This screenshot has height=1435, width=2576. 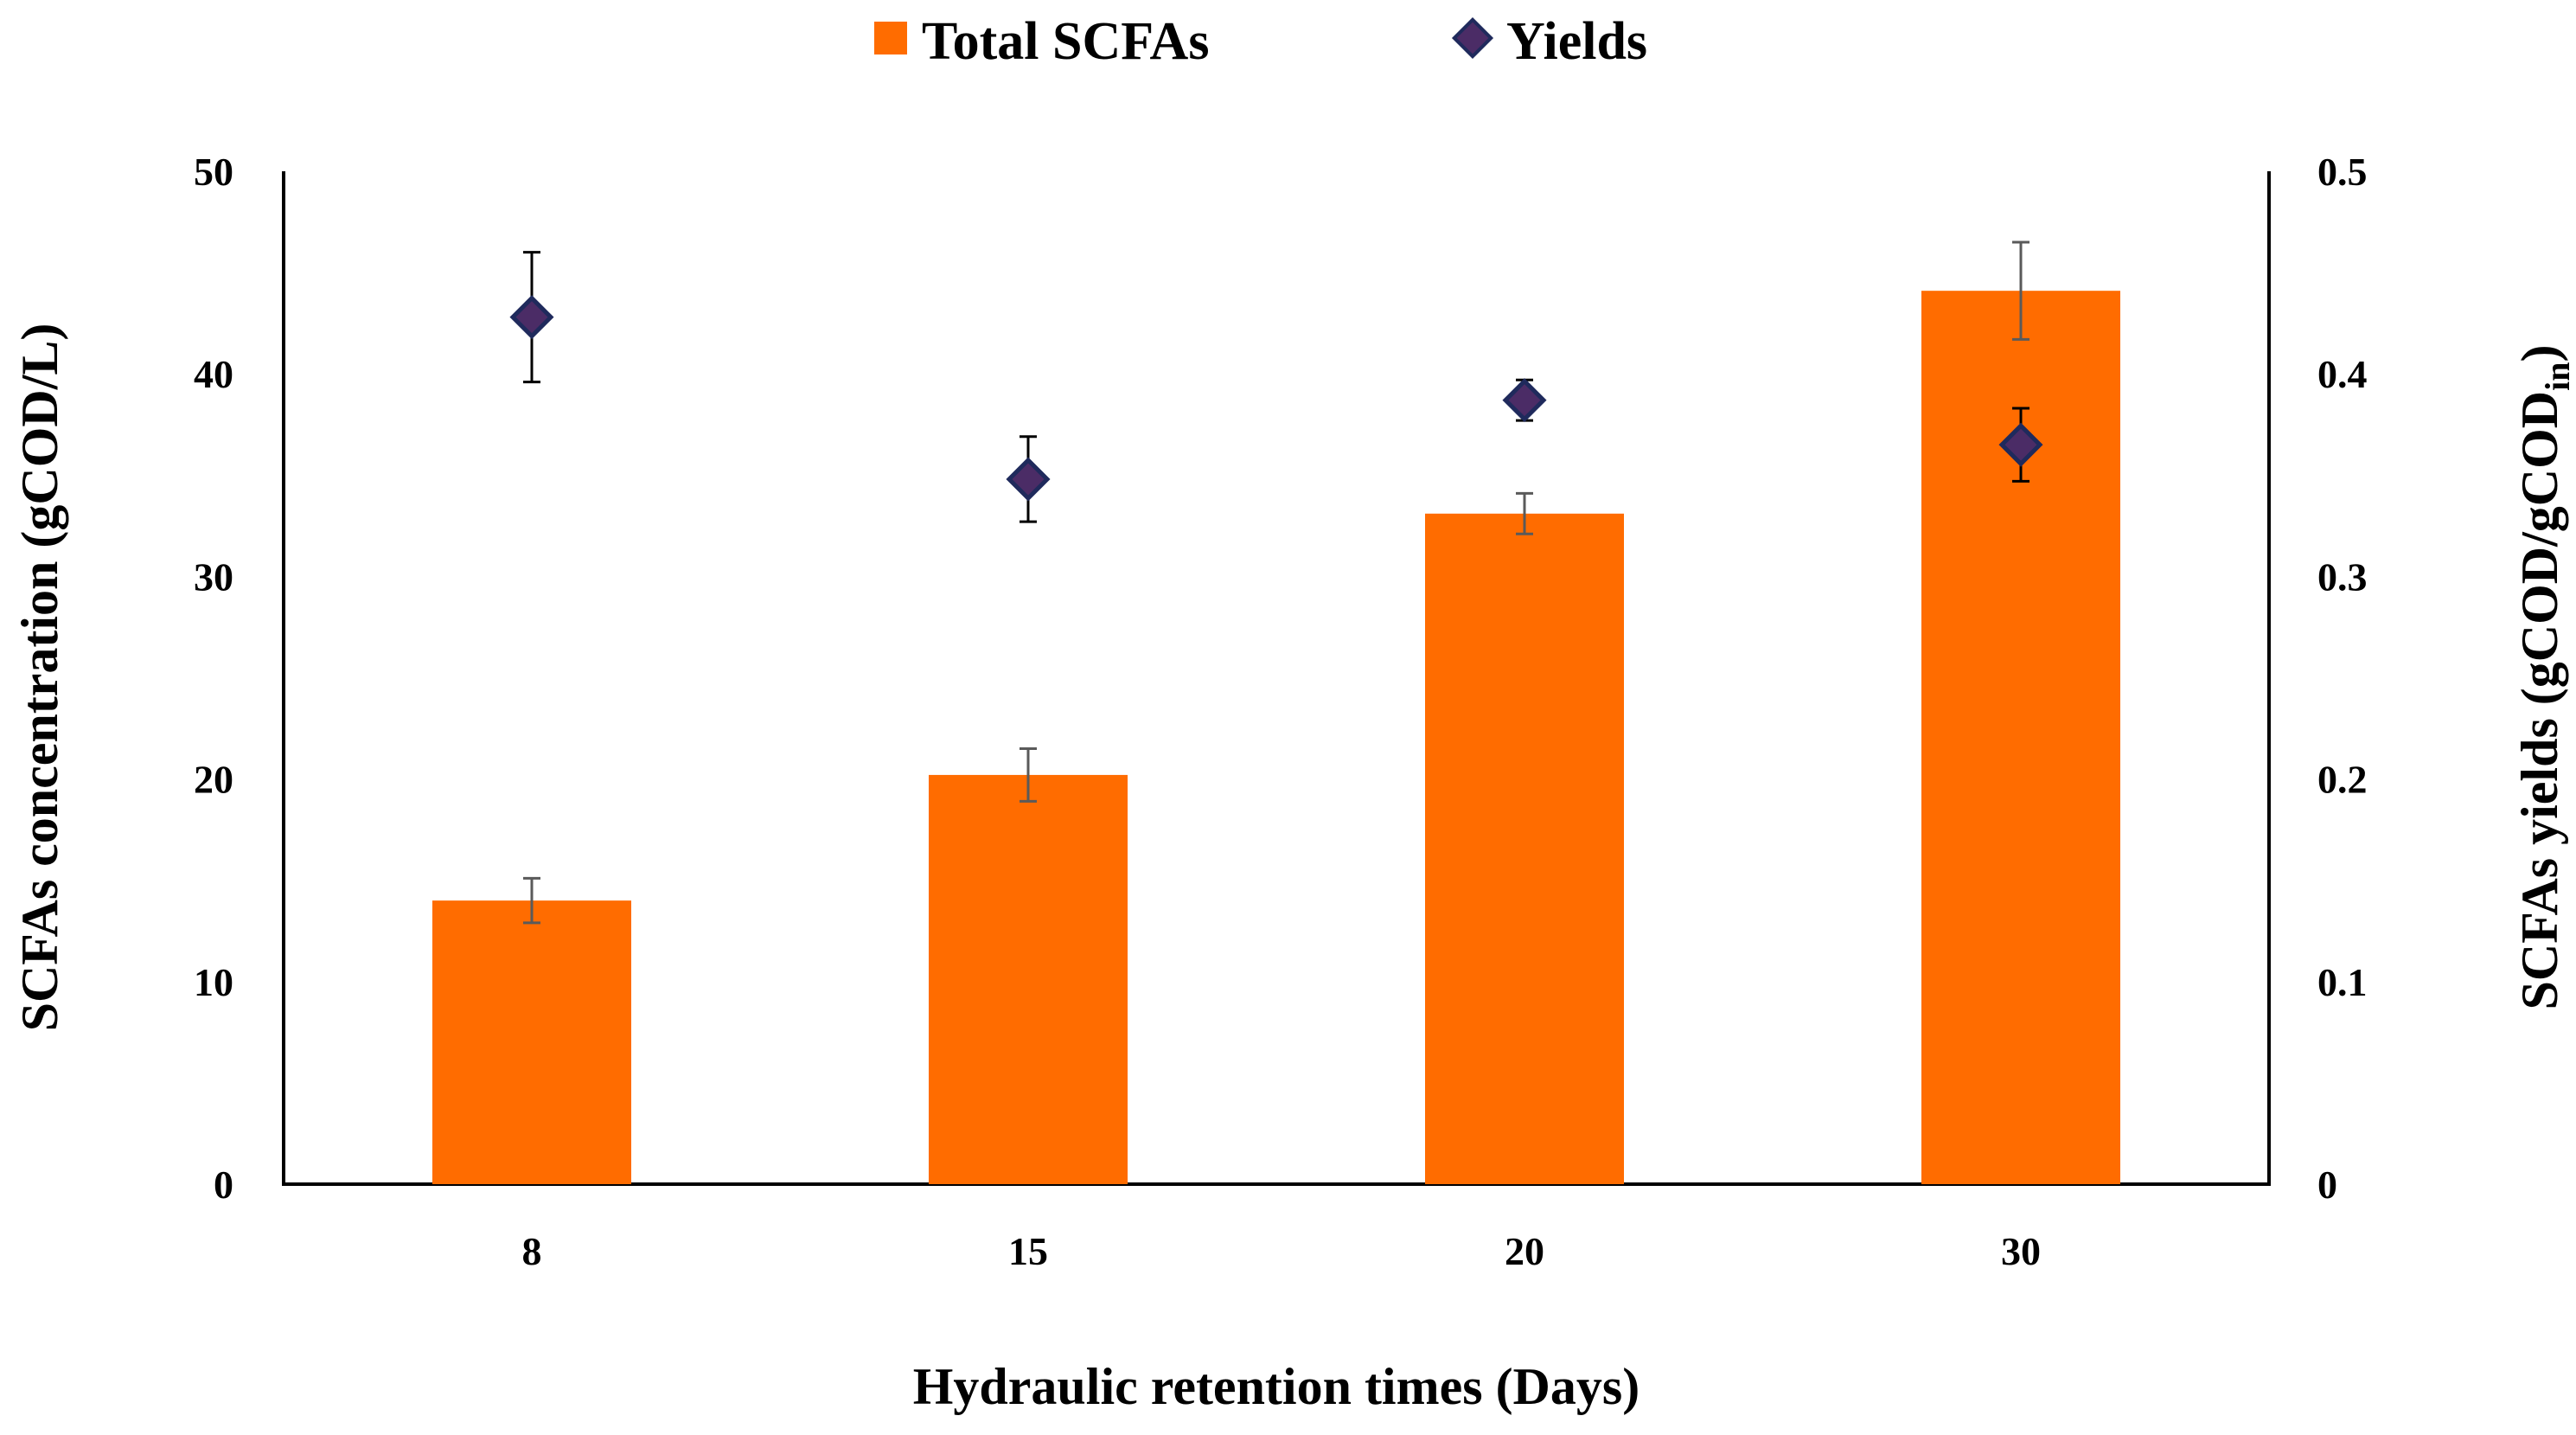 I want to click on right-tick-label: 0.4, so click(x=2343, y=374).